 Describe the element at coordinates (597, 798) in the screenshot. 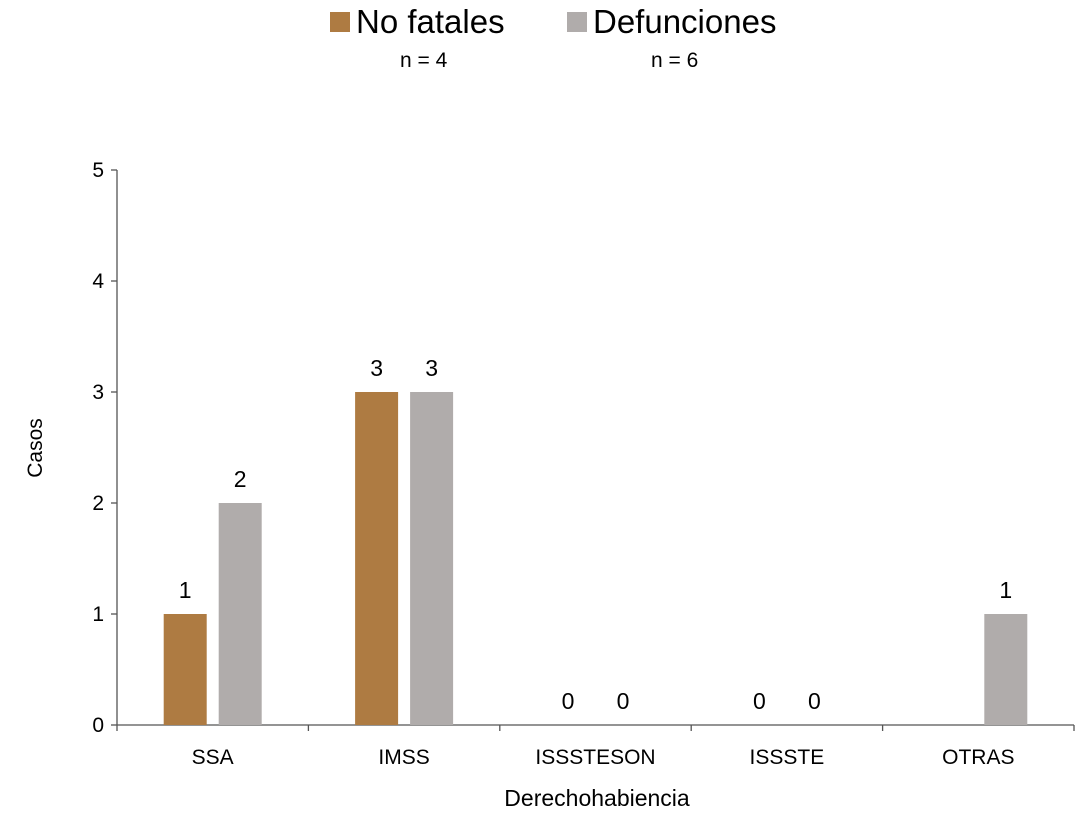

I see `x-axis-title: Derechohabiencia` at that location.